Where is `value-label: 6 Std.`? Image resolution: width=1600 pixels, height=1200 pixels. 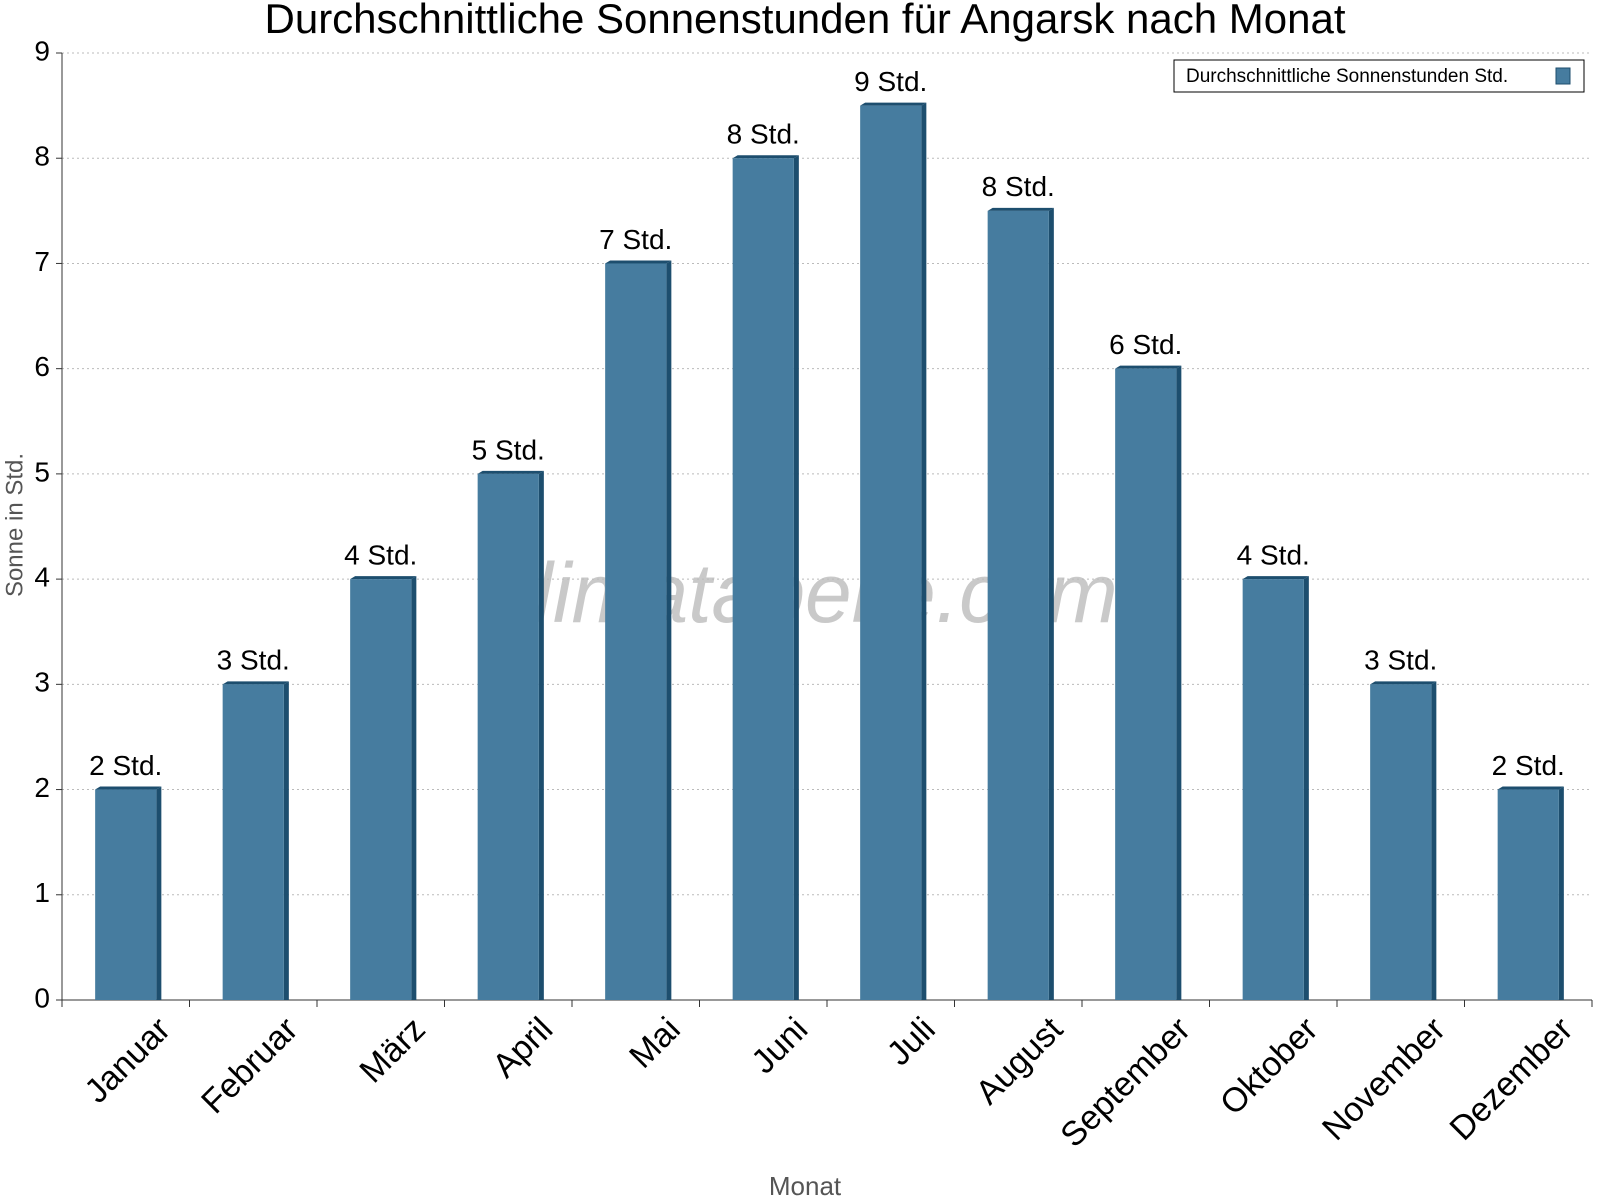
value-label: 6 Std. is located at coordinates (1145, 344).